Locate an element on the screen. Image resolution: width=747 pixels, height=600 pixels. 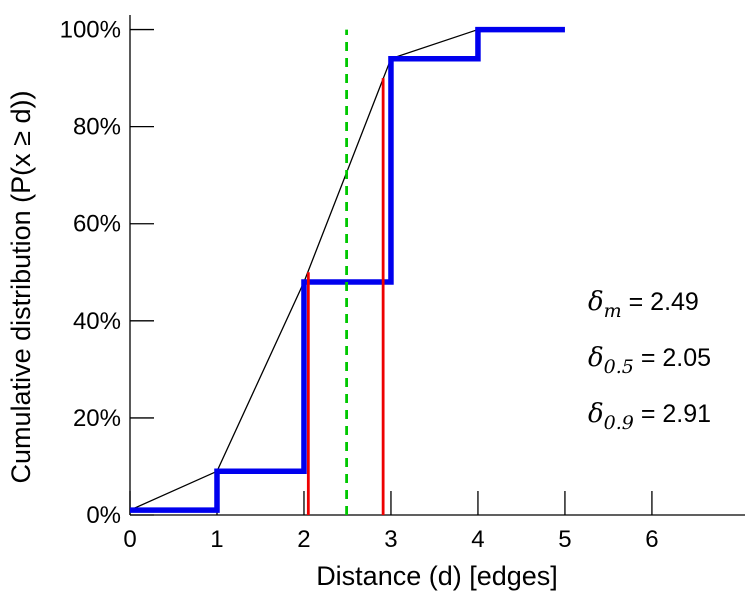
median-subscript: 0.5 is located at coordinates (619, 367).